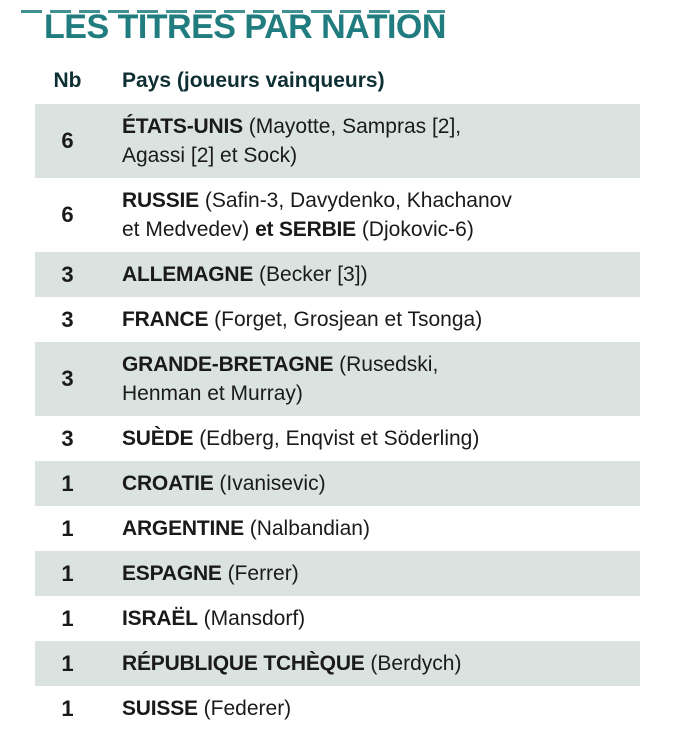 The height and width of the screenshot is (756, 687). I want to click on table-header: Nb Pays (joueurs vainqueurs), so click(337, 86).